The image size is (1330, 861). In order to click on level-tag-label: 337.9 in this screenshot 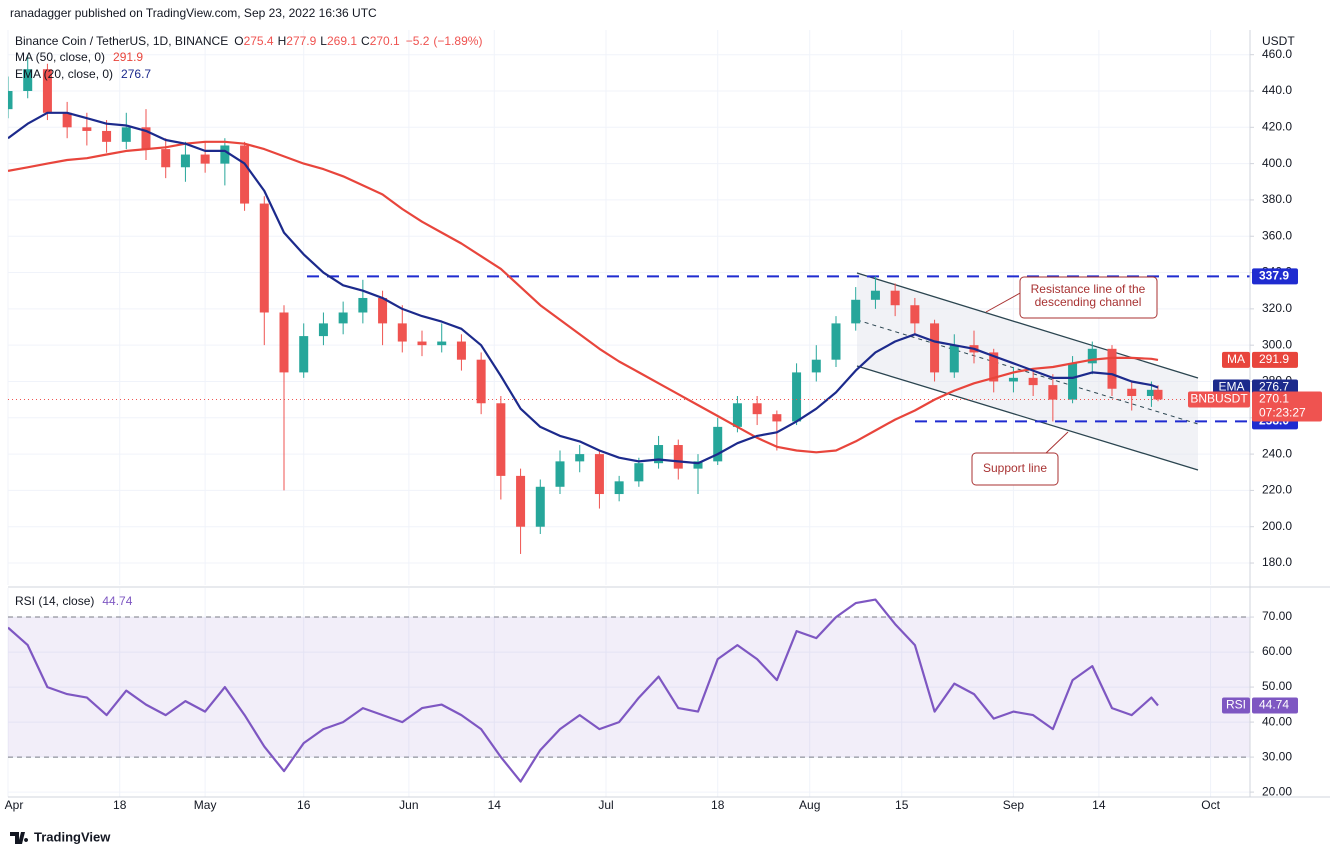, I will do `click(1274, 276)`.